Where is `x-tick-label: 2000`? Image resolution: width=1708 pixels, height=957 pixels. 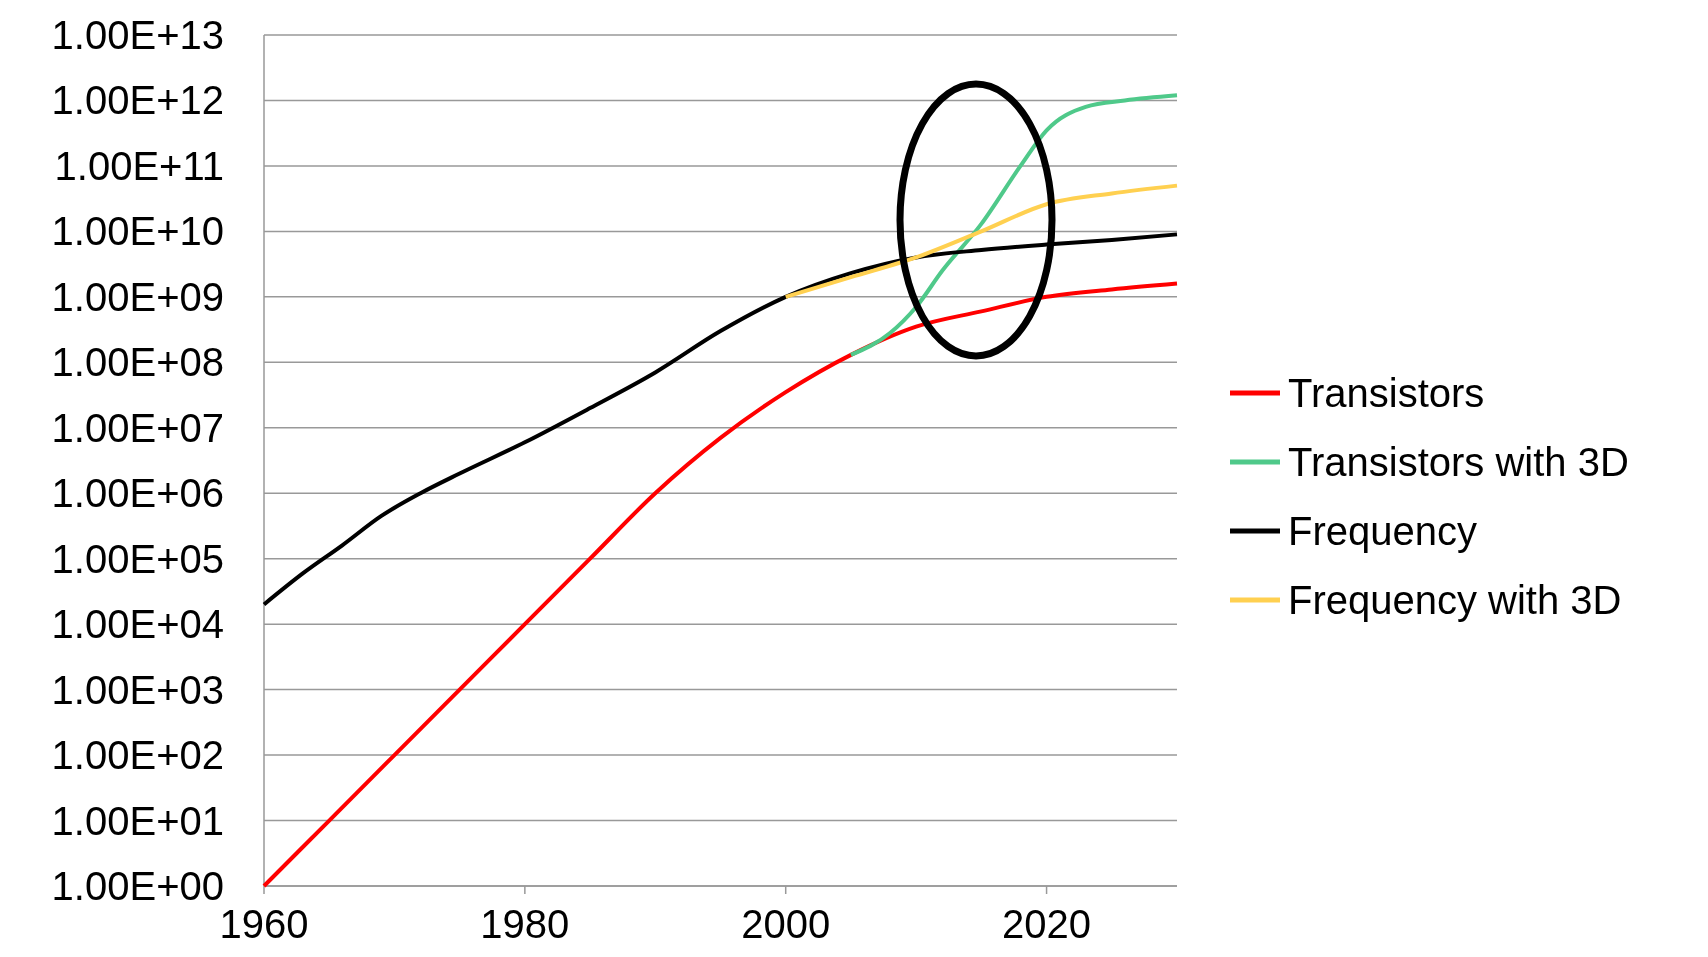 x-tick-label: 2000 is located at coordinates (786, 924).